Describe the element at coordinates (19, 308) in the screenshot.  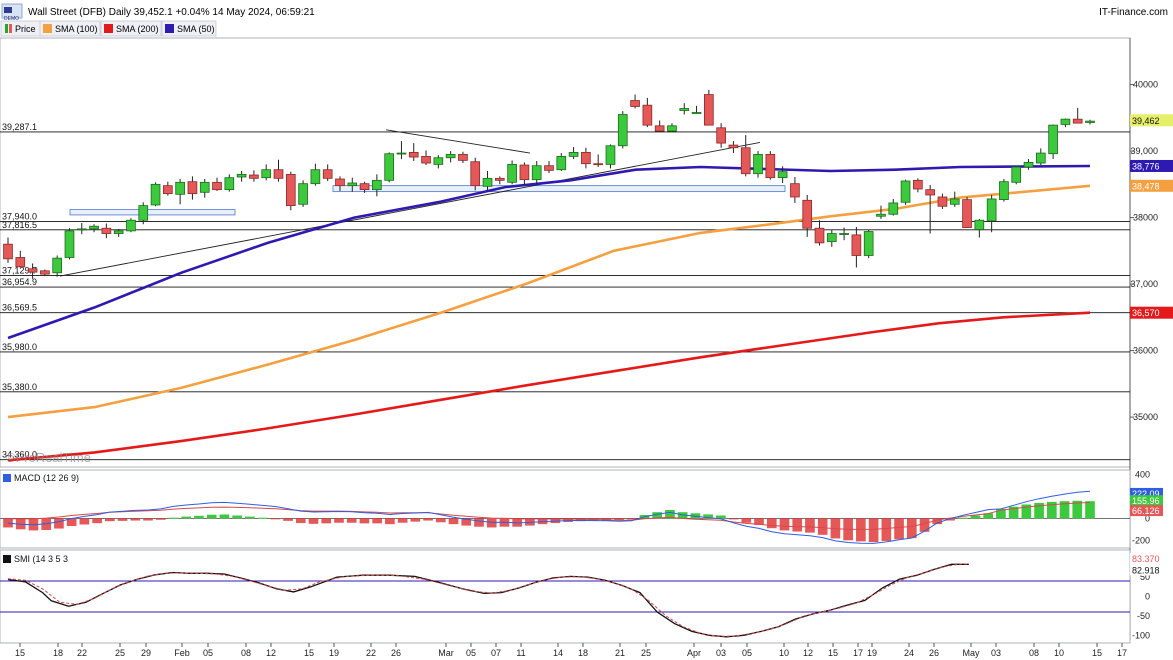
I see `level-label: 36,569.5` at that location.